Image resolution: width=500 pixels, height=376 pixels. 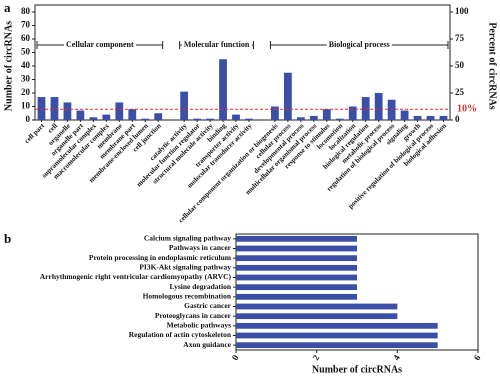 I want to click on y2-tick-label: 0, so click(x=457, y=119).